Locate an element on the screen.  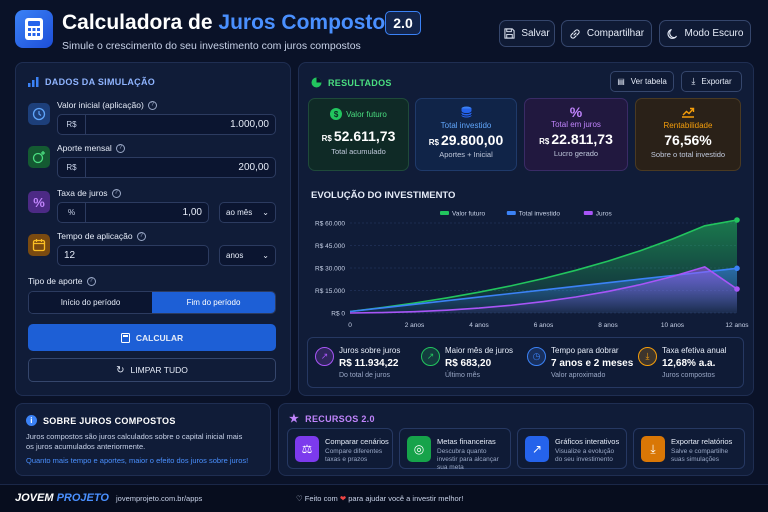
chart-title: EVOLUÇÃO DO INVESTIMENTO is located at coordinates (383, 195).